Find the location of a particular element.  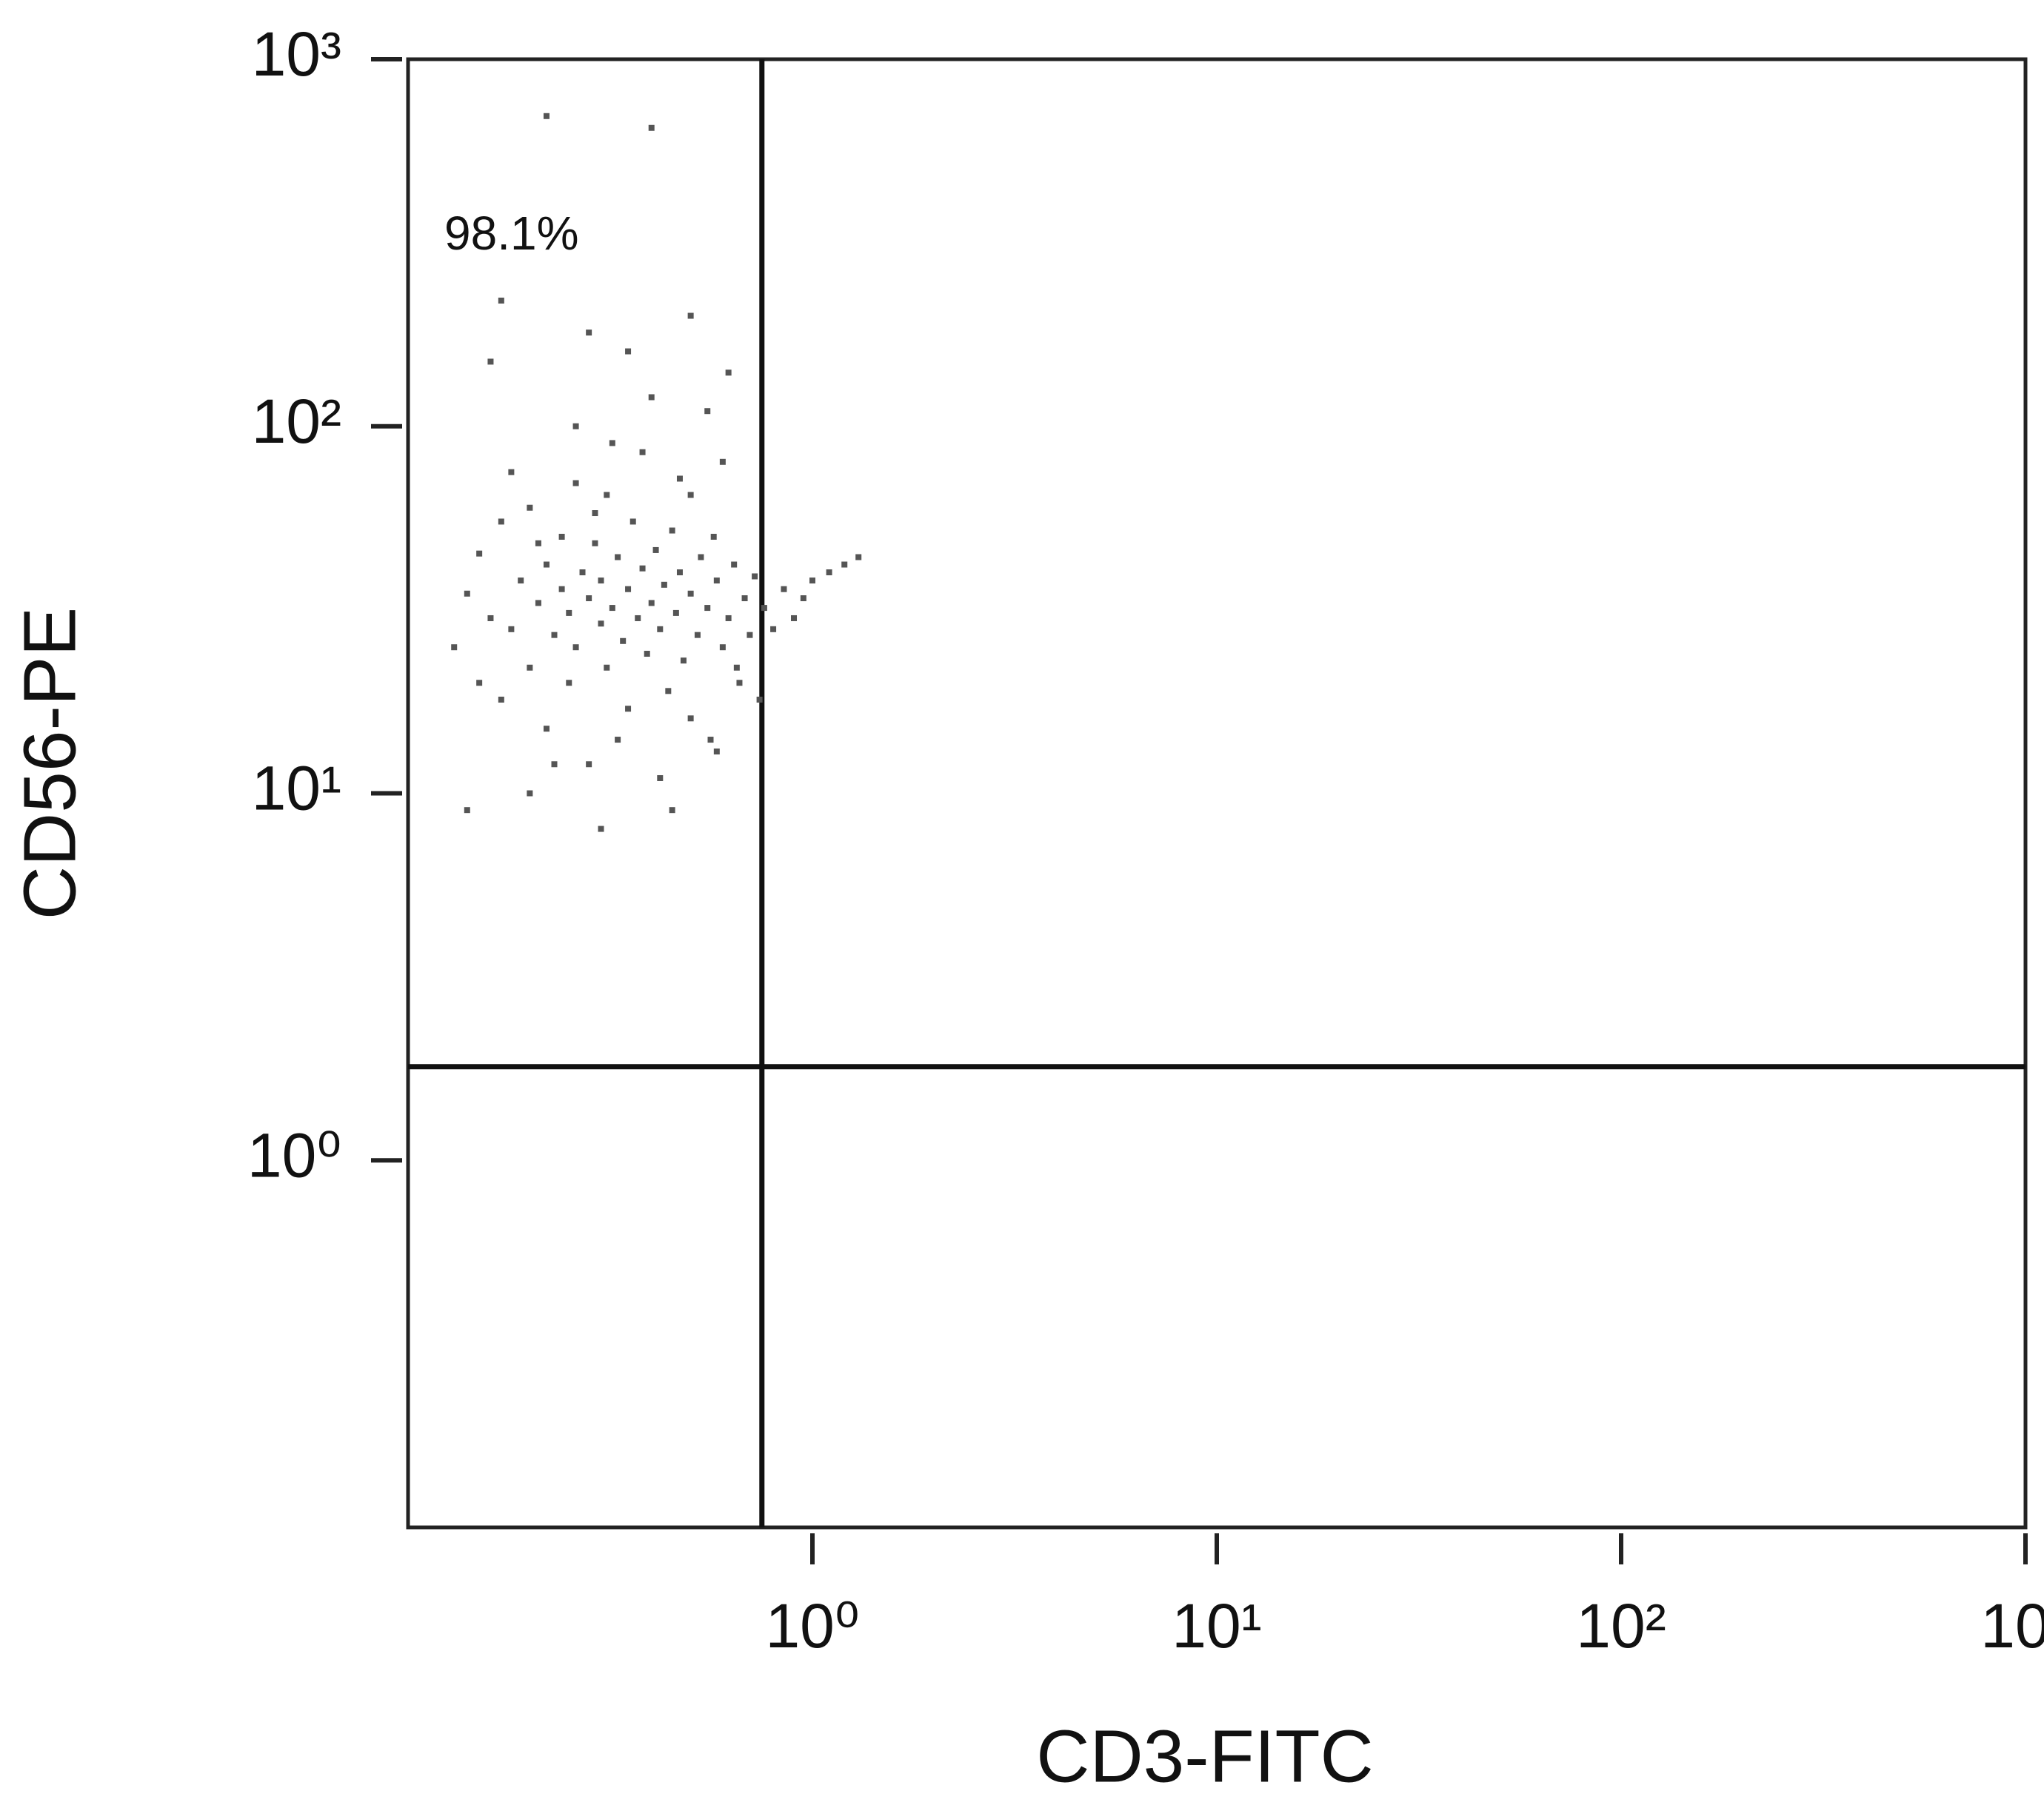

quadrant-percentage: 98.1% is located at coordinates (511, 233).